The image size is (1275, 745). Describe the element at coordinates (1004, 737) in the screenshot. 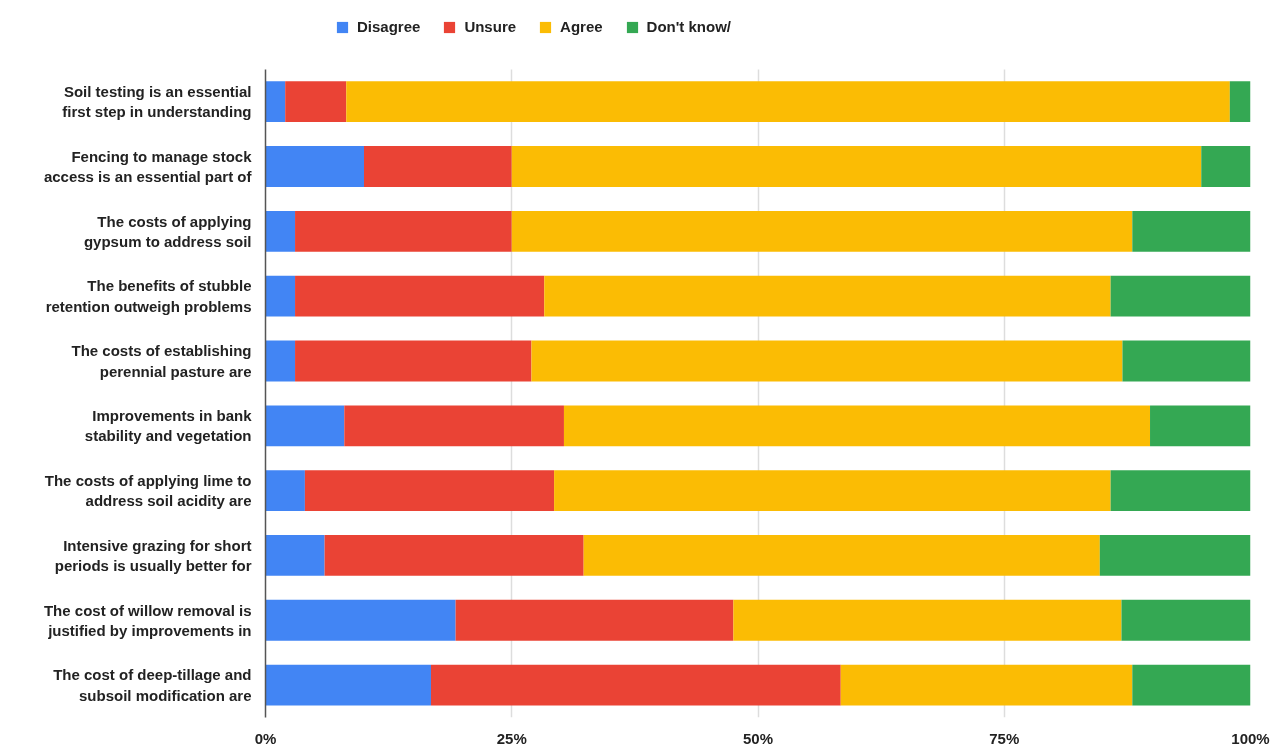

I see `x-tick-label: 75%` at that location.